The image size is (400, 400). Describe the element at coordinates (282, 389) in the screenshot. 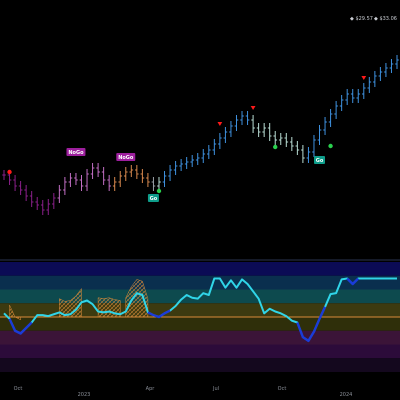

I see `x-tick-label: Oct` at that location.